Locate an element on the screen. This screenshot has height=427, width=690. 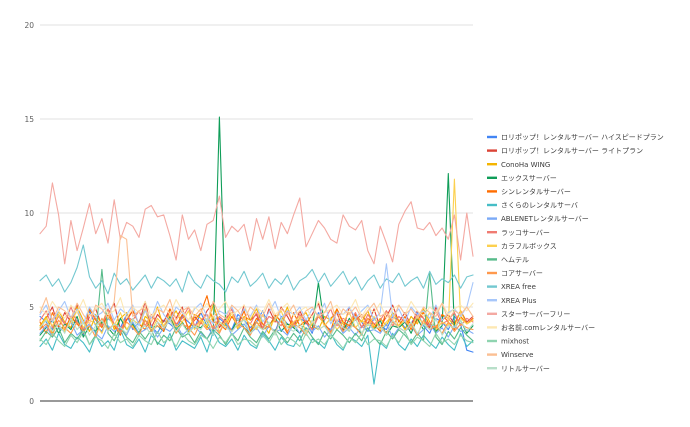
legend-item: mixhost is located at coordinates (508, 342).